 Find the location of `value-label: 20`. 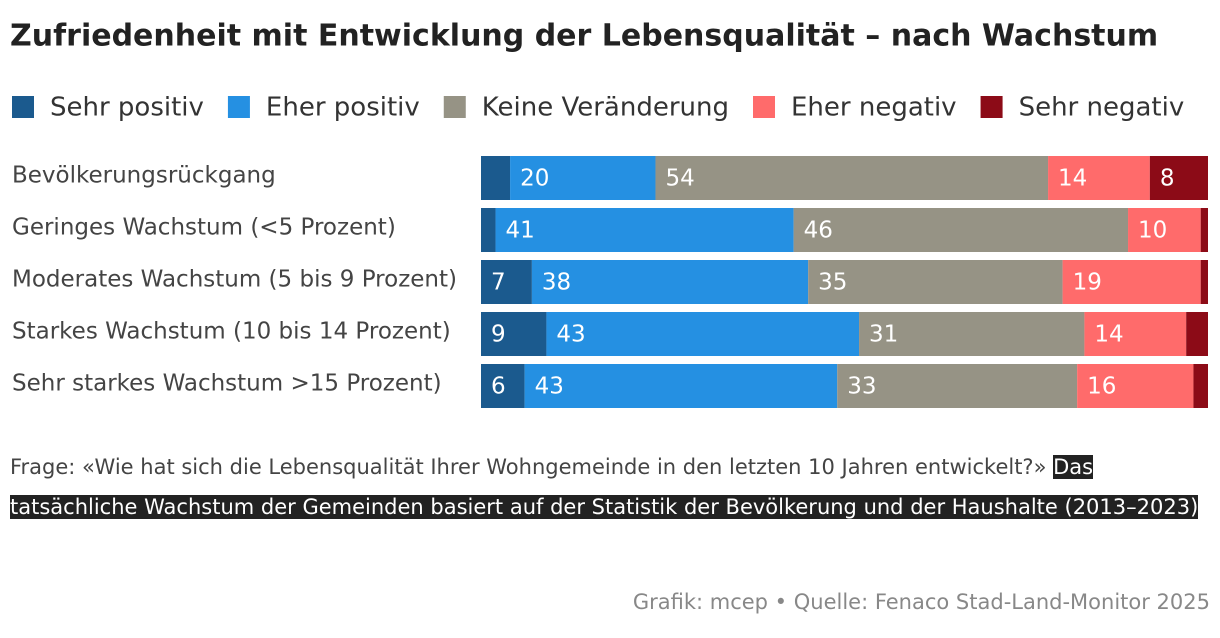

value-label: 20 is located at coordinates (534, 179).